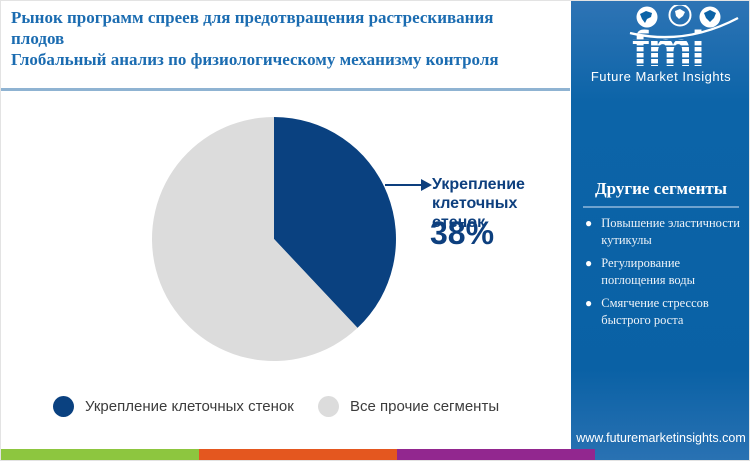 The image size is (750, 461). I want to click on callout-connector-line, so click(404, 185).